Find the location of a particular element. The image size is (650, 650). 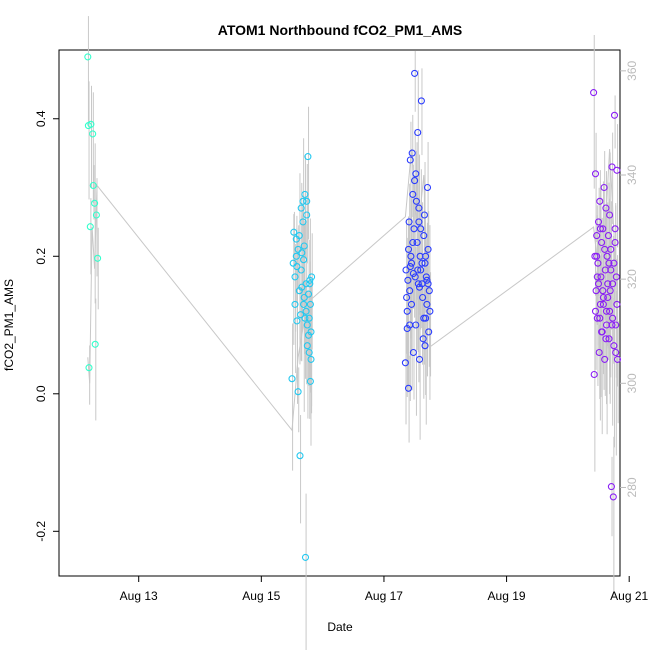

x-tick-label: Aug 15 is located at coordinates (261, 596).